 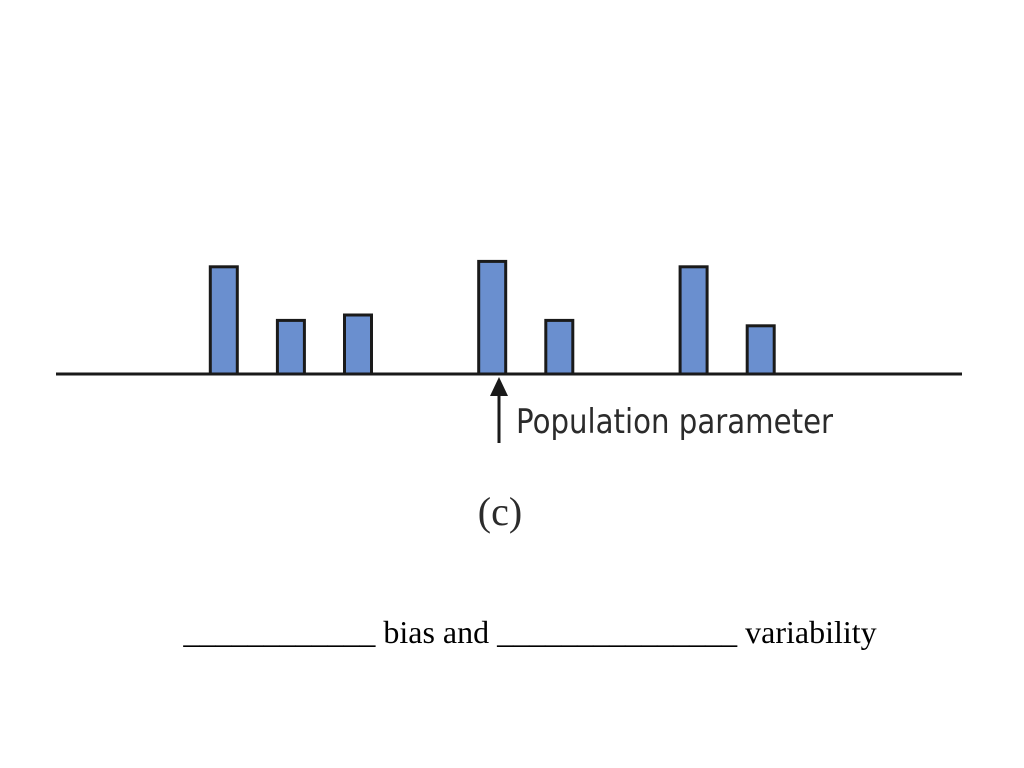 What do you see at coordinates (500, 511) in the screenshot?
I see `figure-caption: (c)` at bounding box center [500, 511].